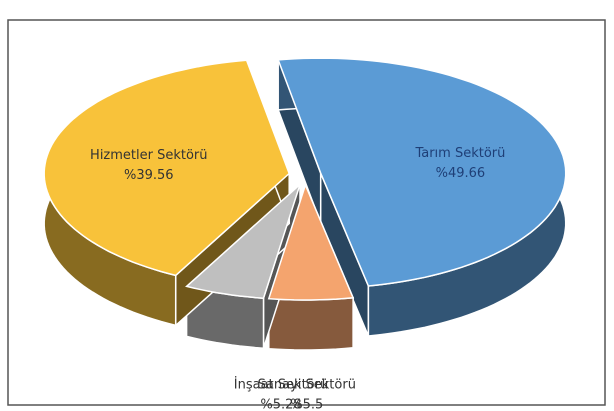  I want to click on slice-label: İnşaat Sektörü, so click(281, 385).